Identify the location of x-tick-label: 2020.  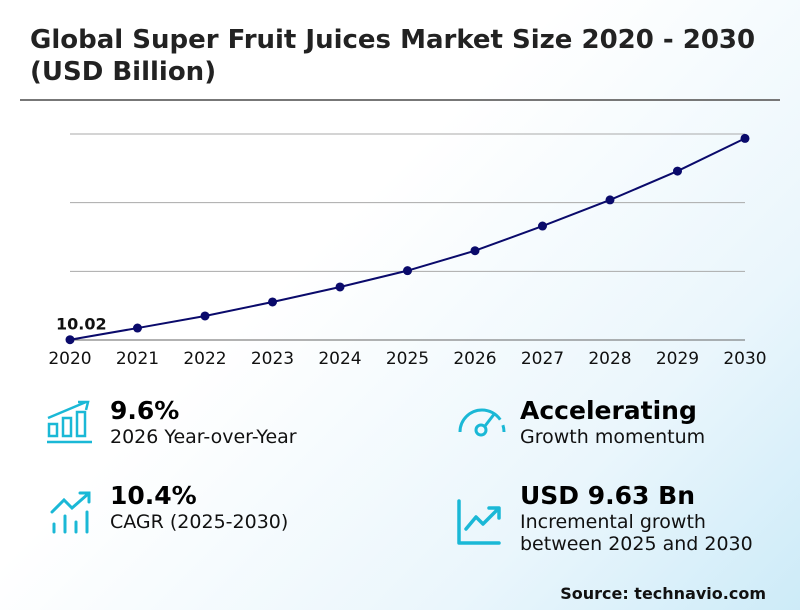
(69, 359).